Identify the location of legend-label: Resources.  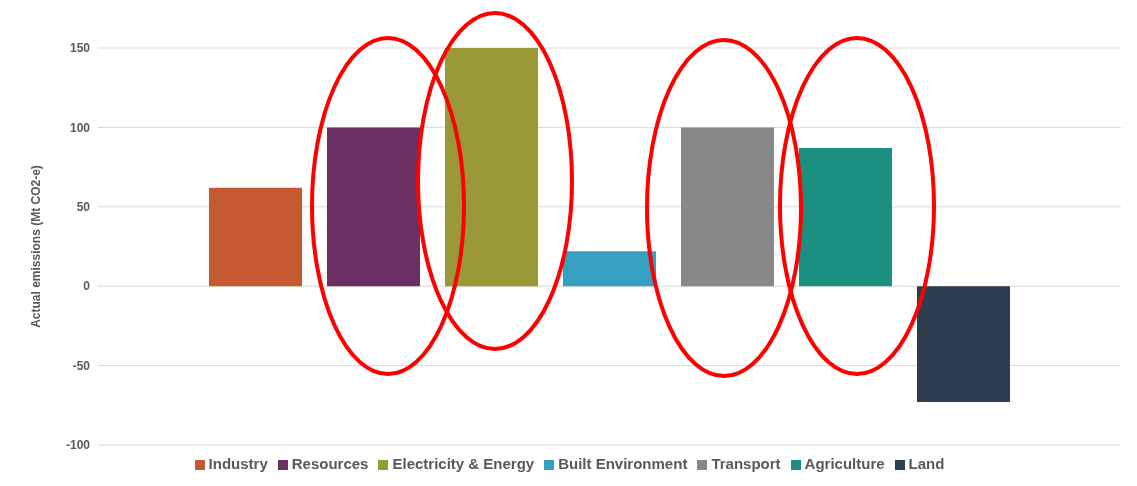
(330, 463).